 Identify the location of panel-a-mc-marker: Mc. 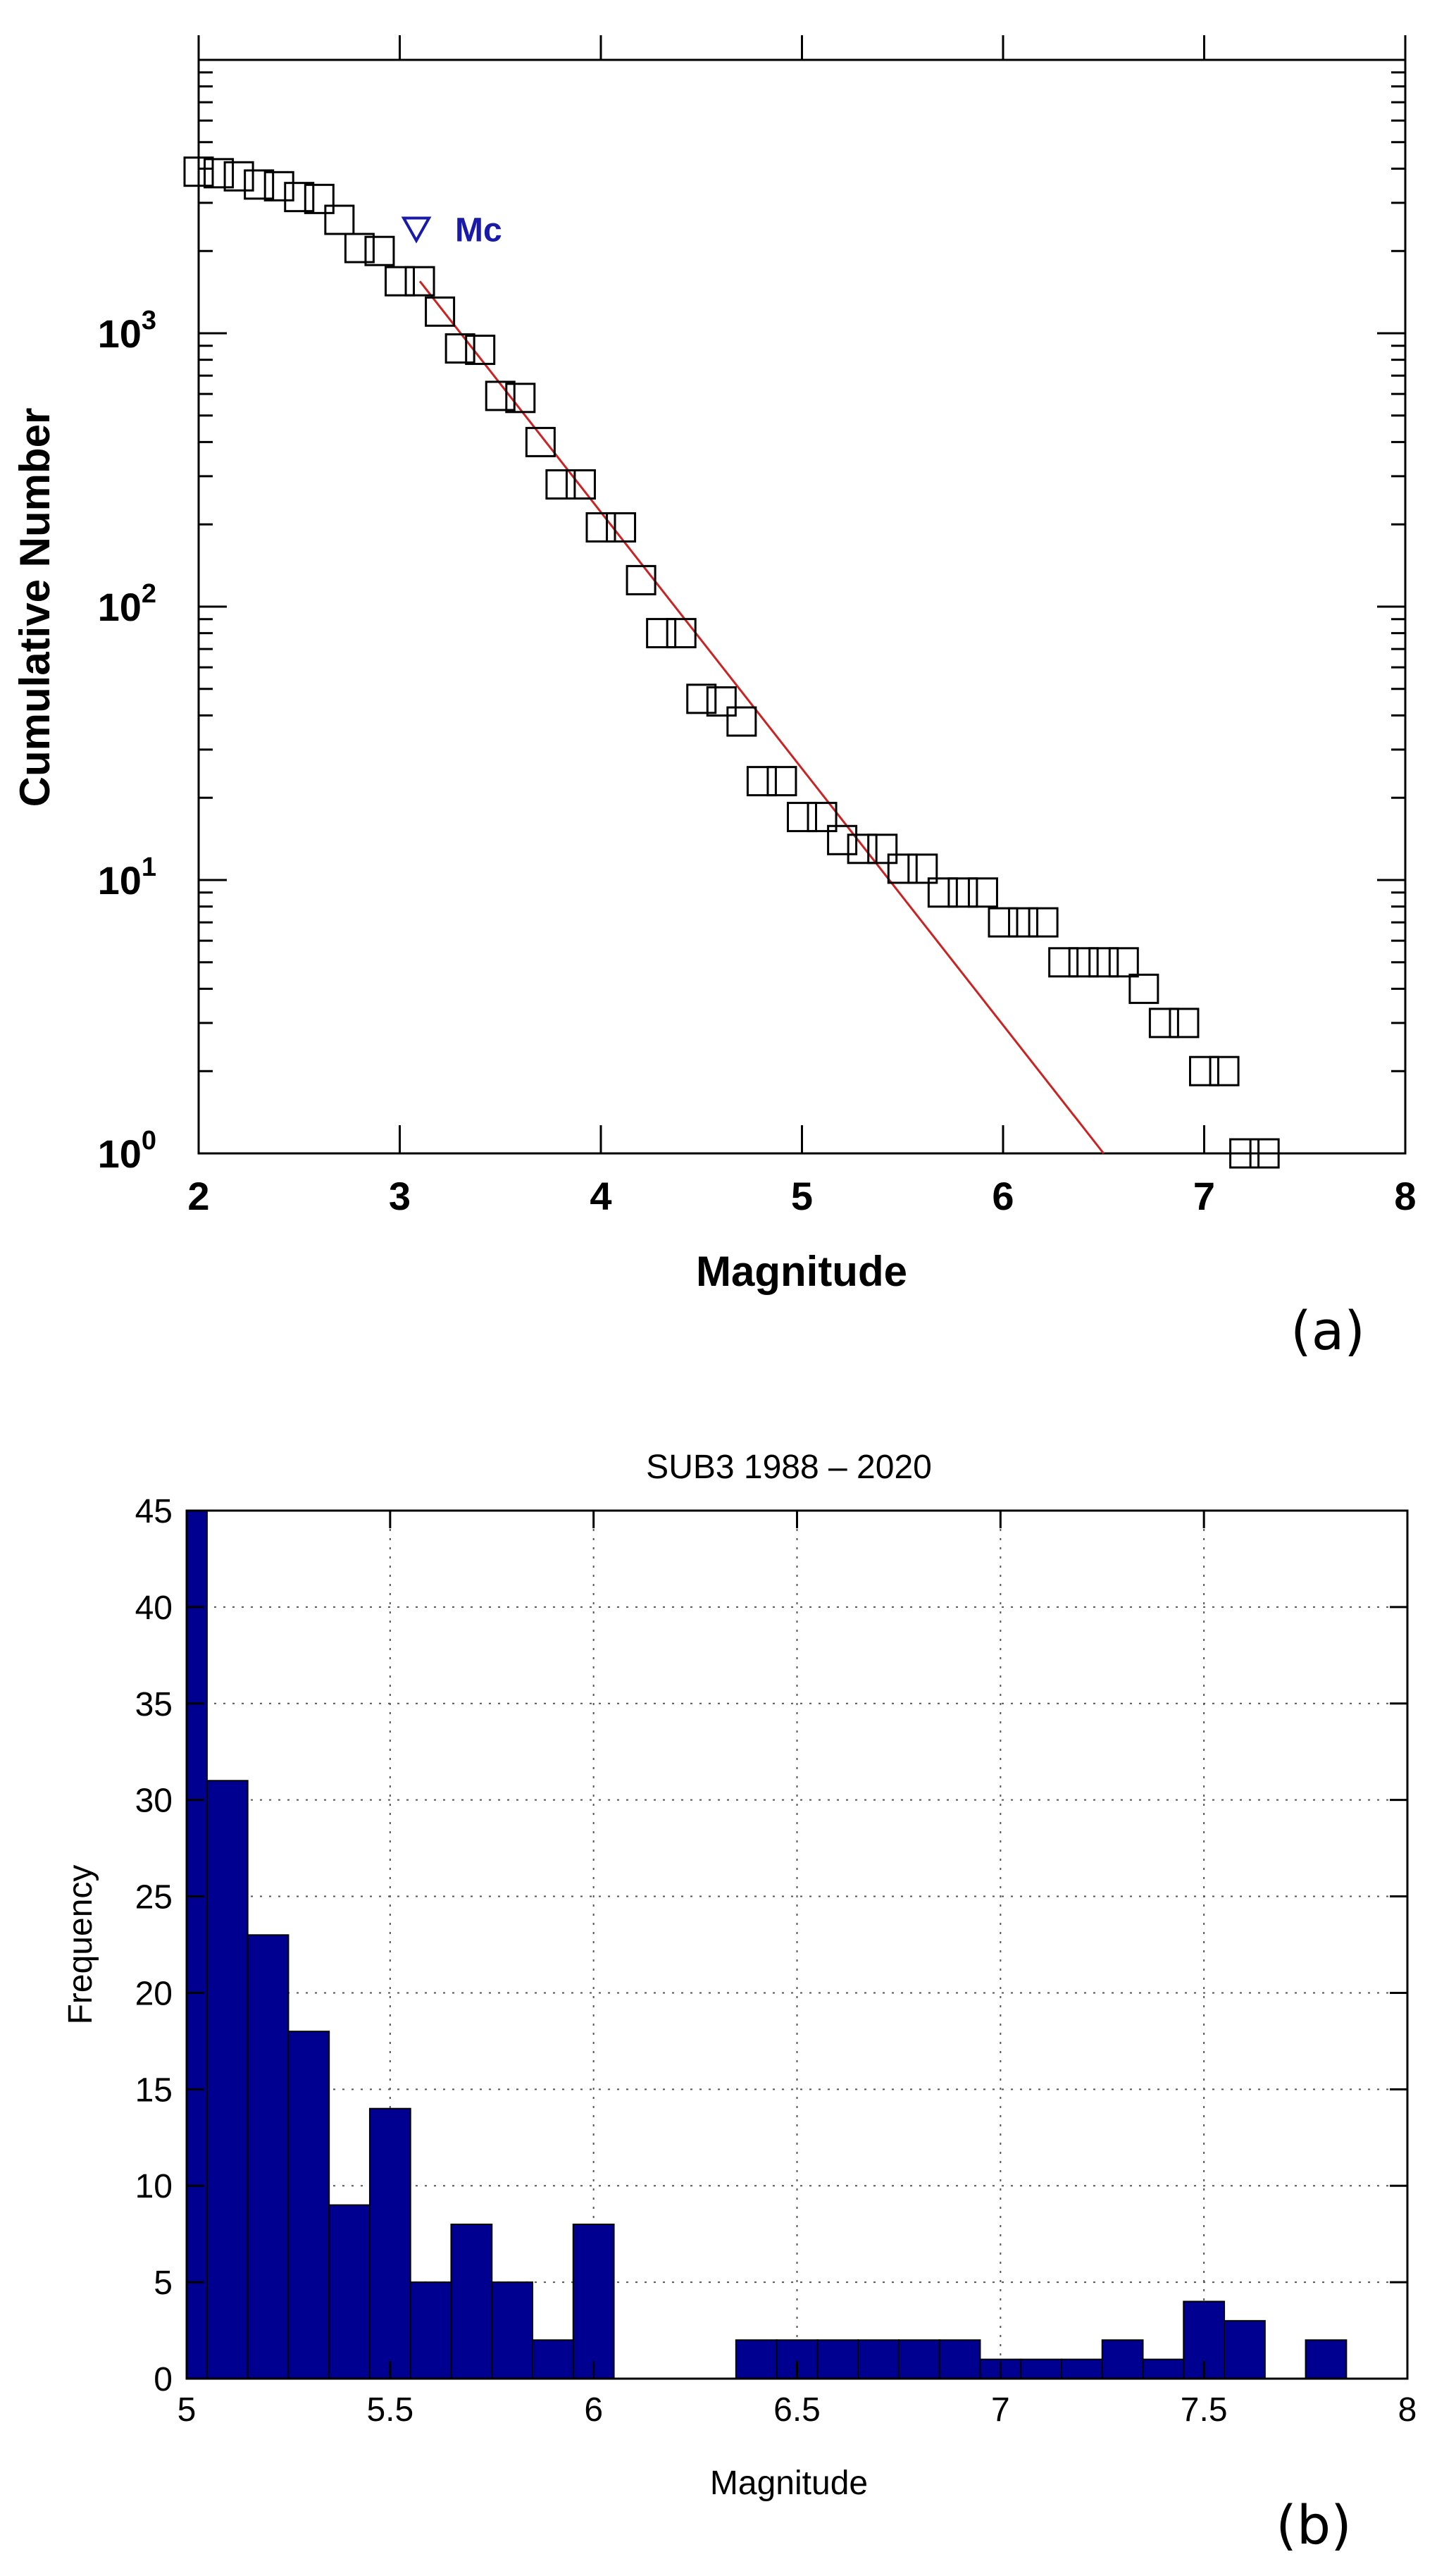
(451, 230).